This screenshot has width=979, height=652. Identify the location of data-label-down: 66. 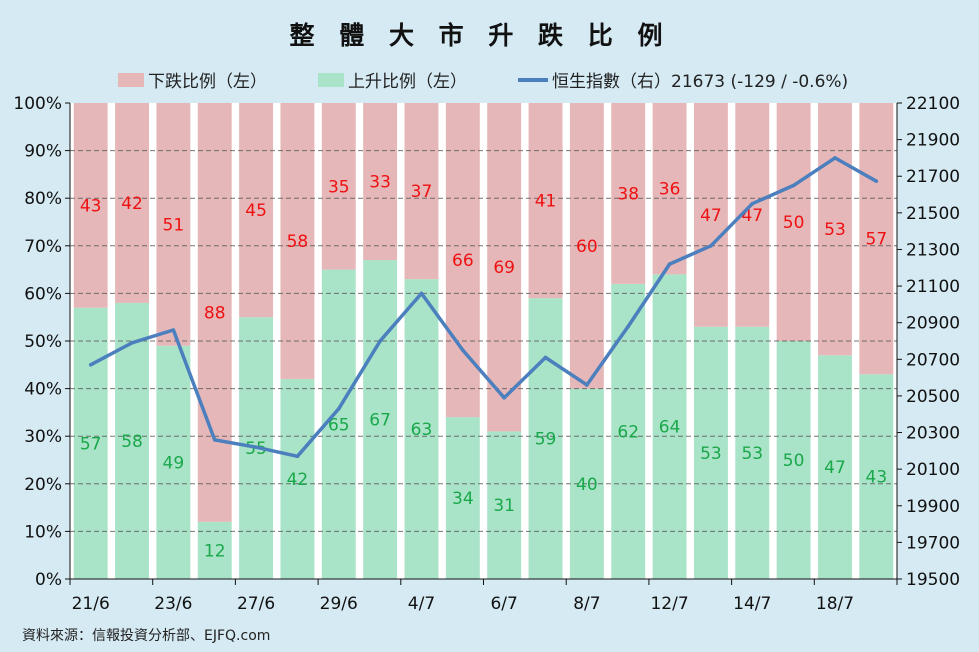
(463, 261).